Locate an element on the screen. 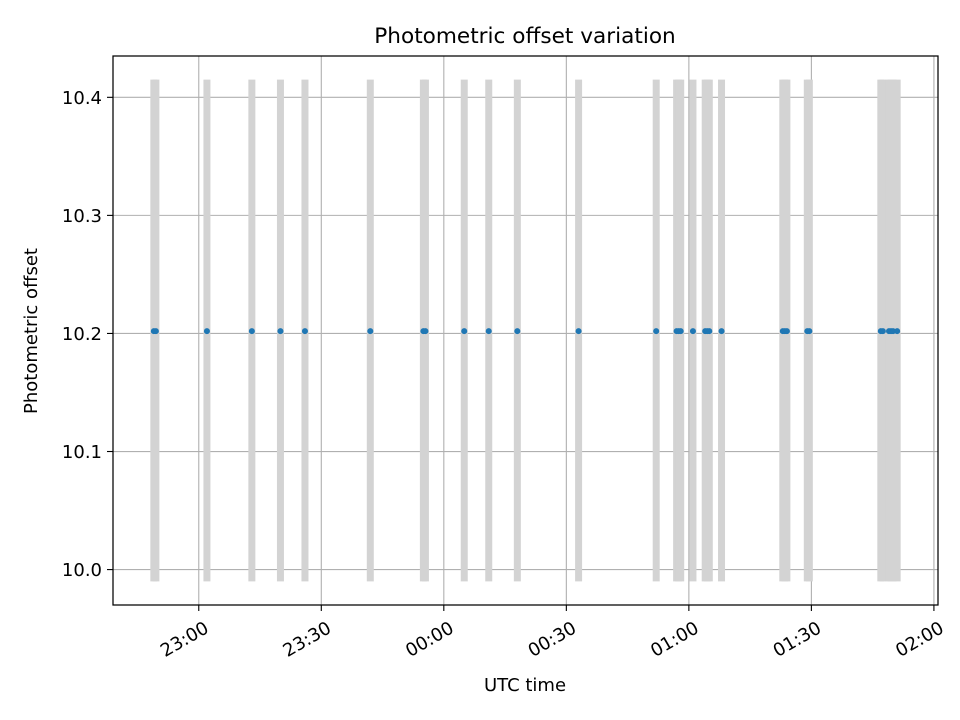 The width and height of the screenshot is (960, 720). y-tick-label: 10.3 is located at coordinates (82, 216).